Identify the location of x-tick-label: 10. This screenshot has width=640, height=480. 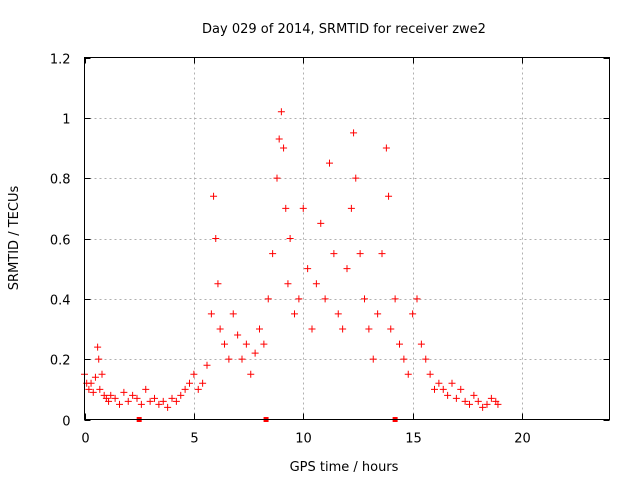
(303, 439).